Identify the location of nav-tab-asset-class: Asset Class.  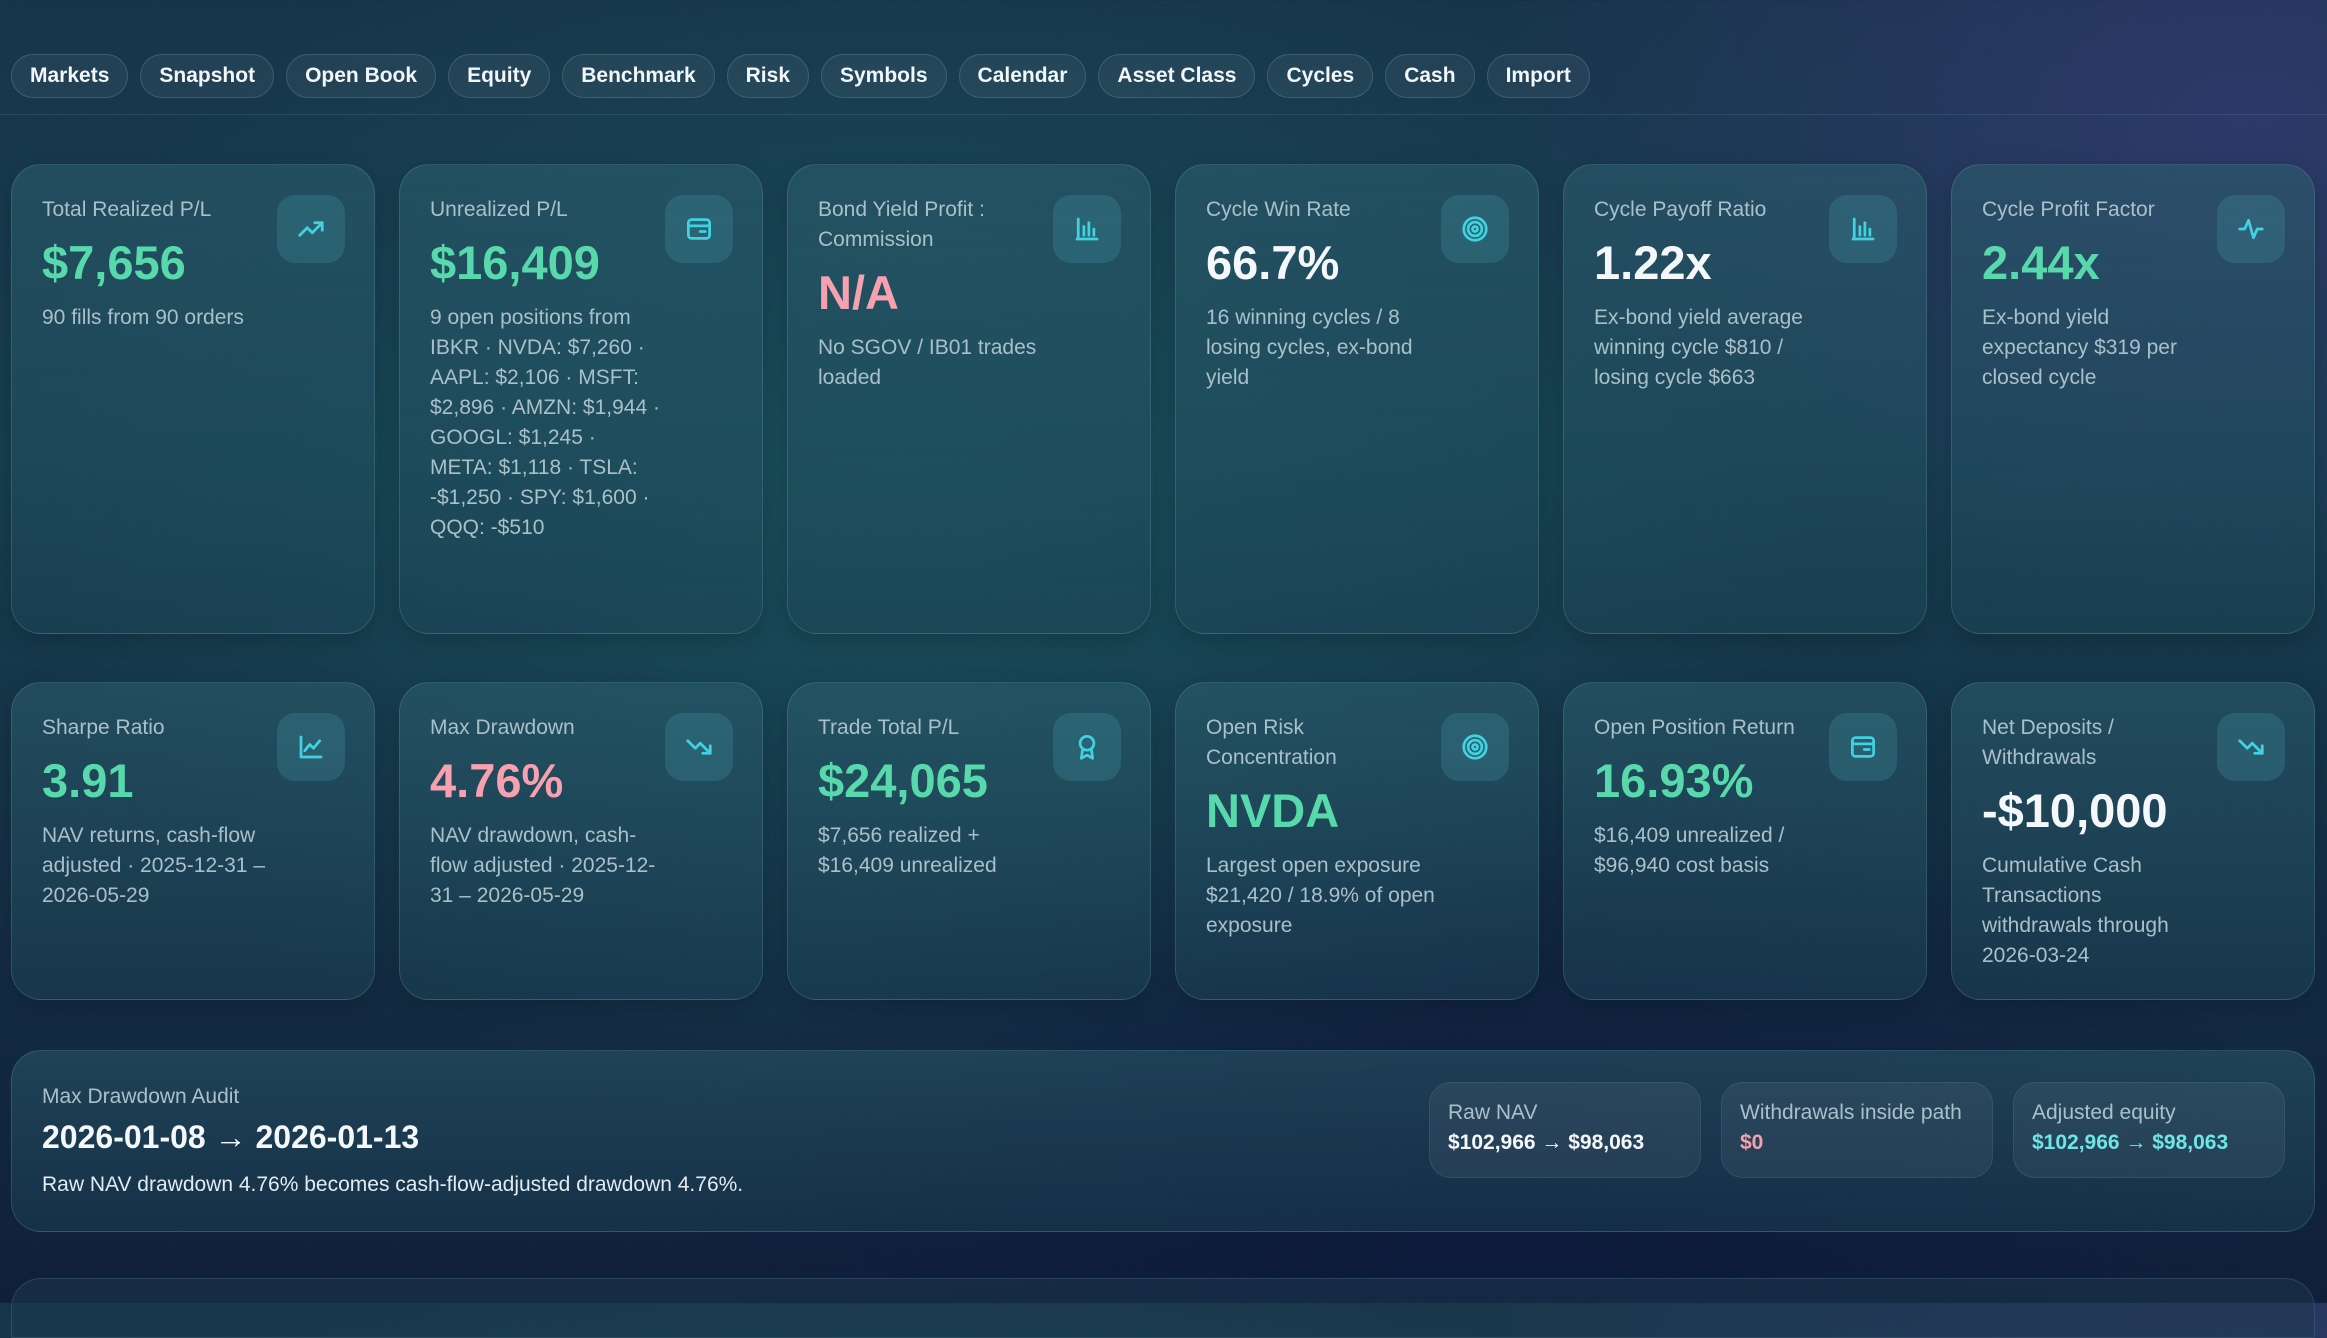
(1177, 76).